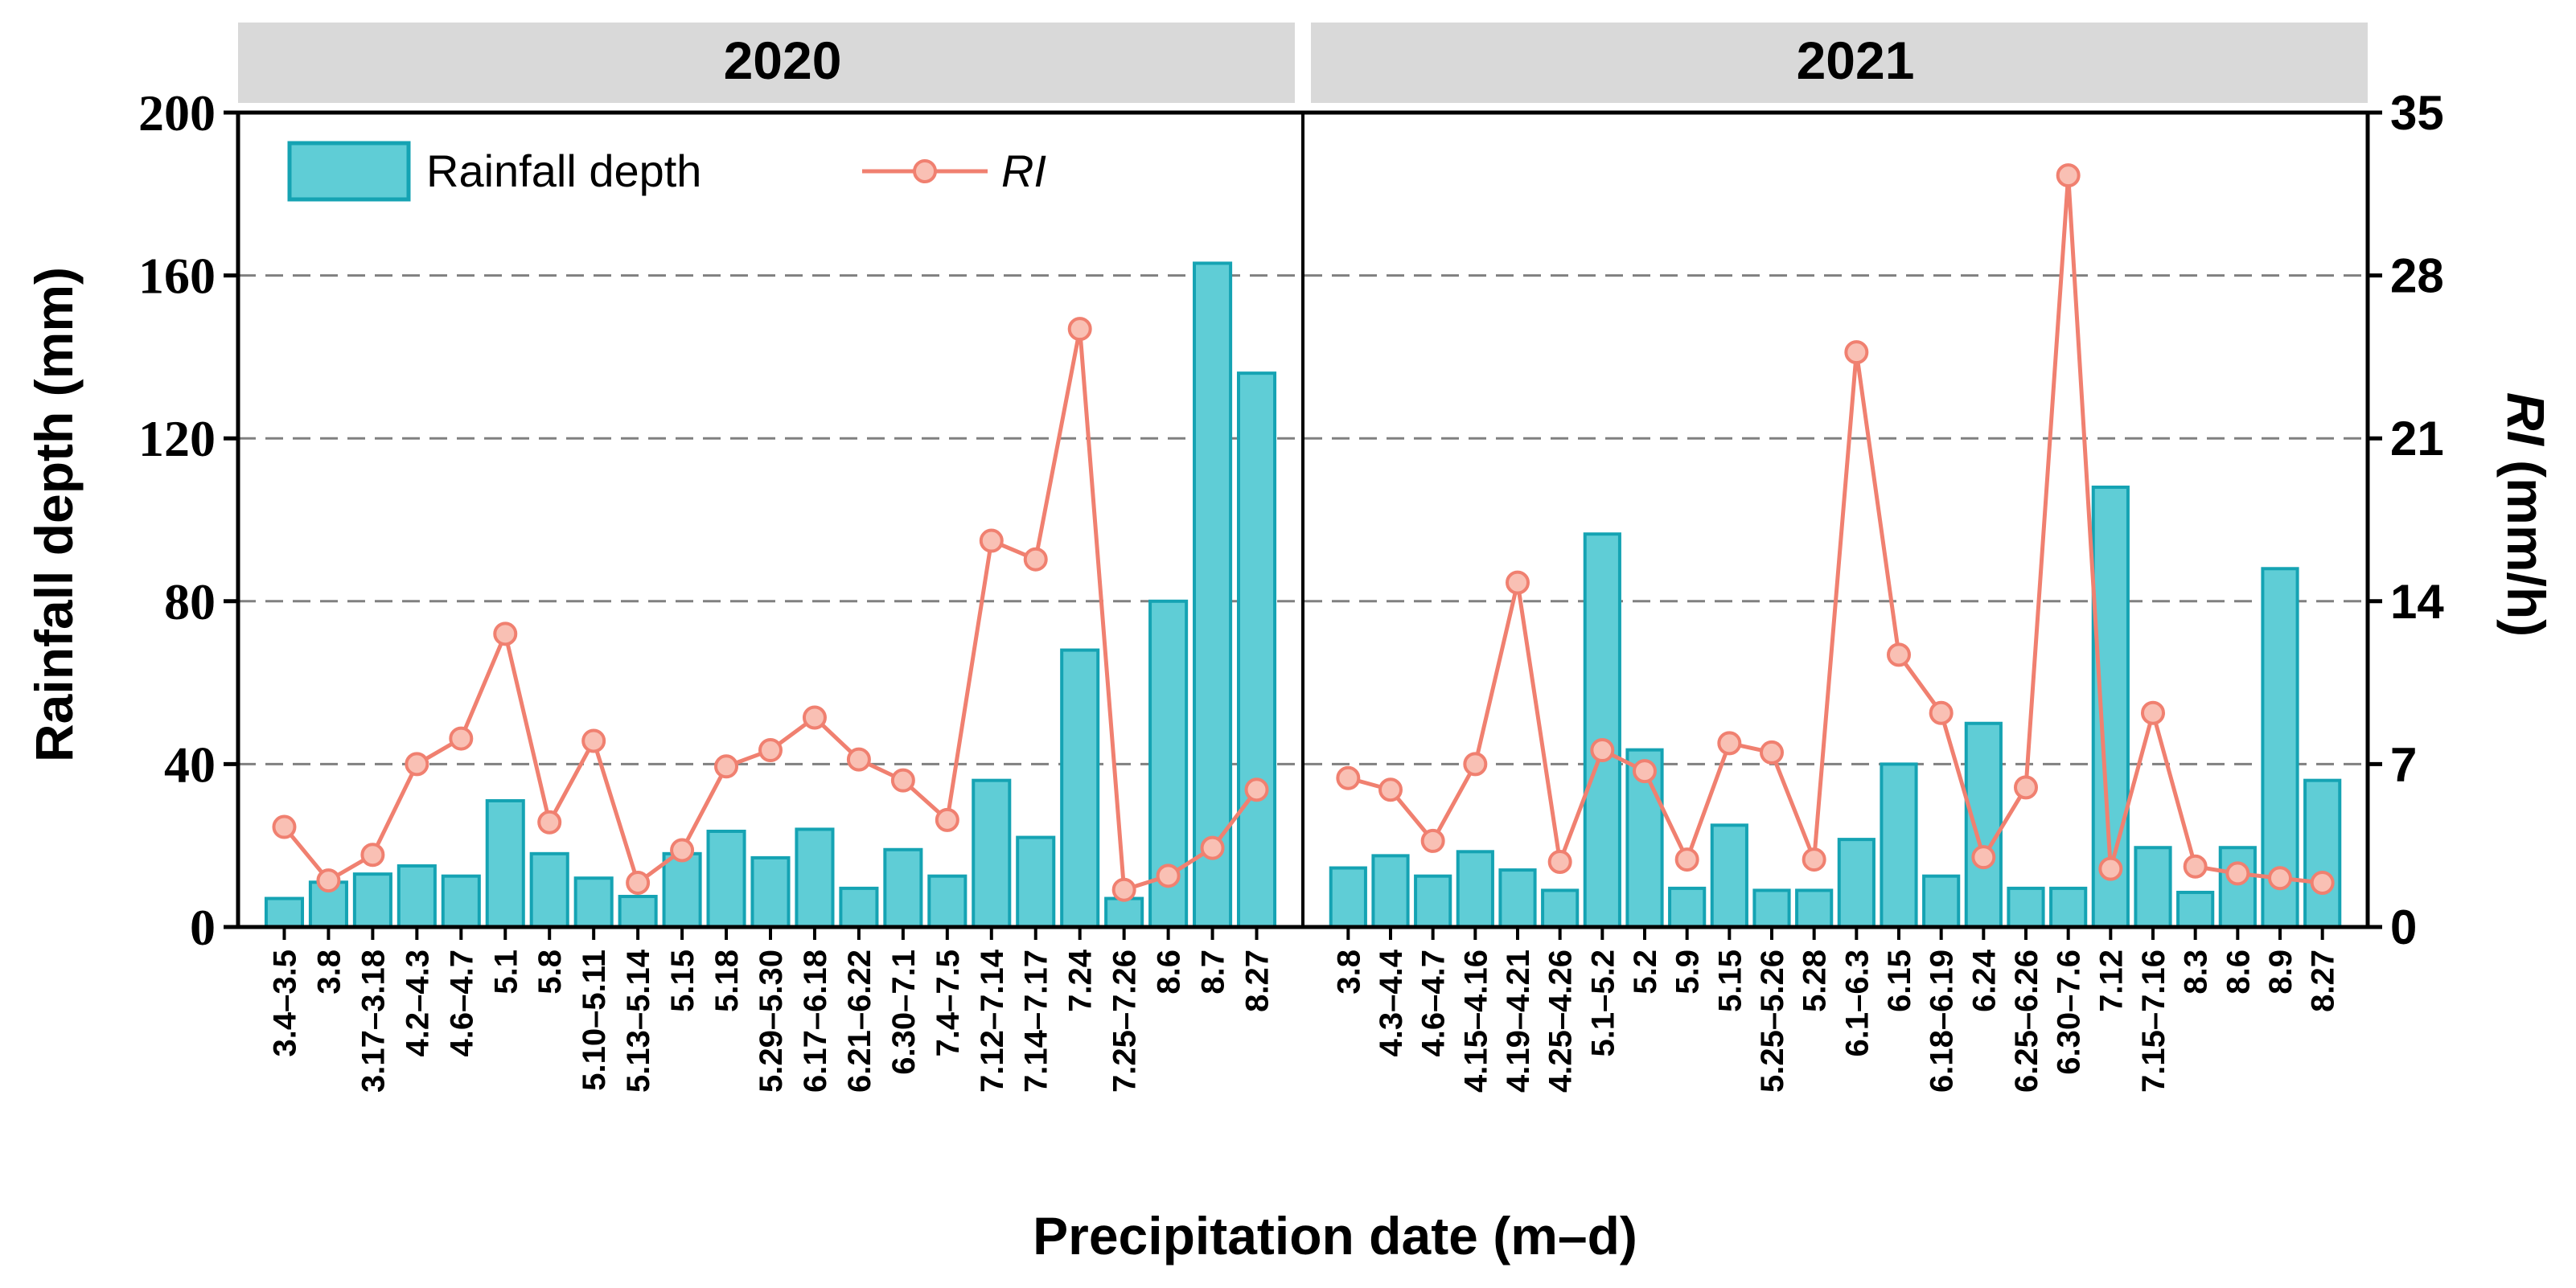 Image resolution: width=2576 pixels, height=1288 pixels. Describe the element at coordinates (1081, 980) in the screenshot. I see `x-tick-label-2020-18: 7.24` at that location.